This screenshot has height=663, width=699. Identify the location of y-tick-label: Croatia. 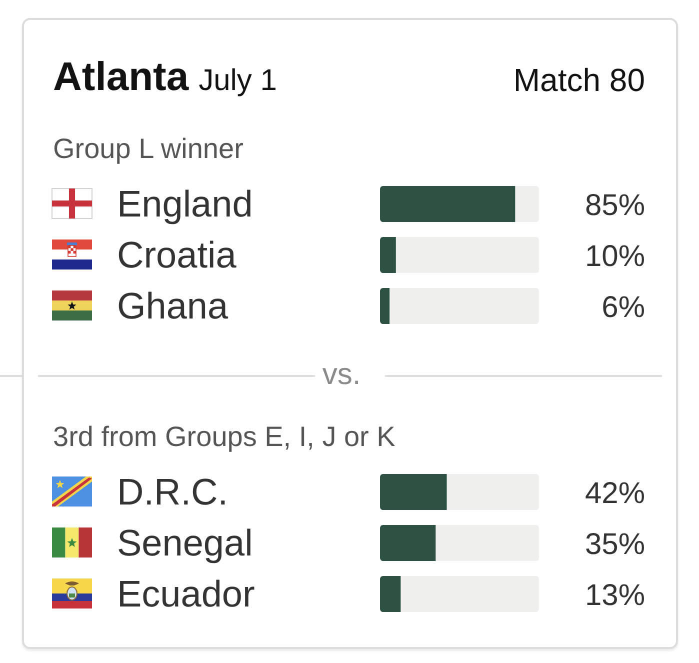
(177, 255).